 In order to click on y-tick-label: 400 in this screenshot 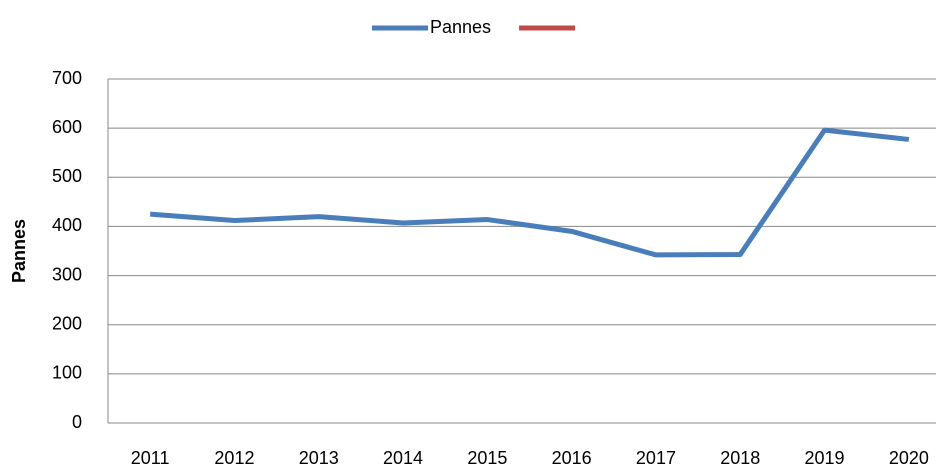, I will do `click(67, 225)`.